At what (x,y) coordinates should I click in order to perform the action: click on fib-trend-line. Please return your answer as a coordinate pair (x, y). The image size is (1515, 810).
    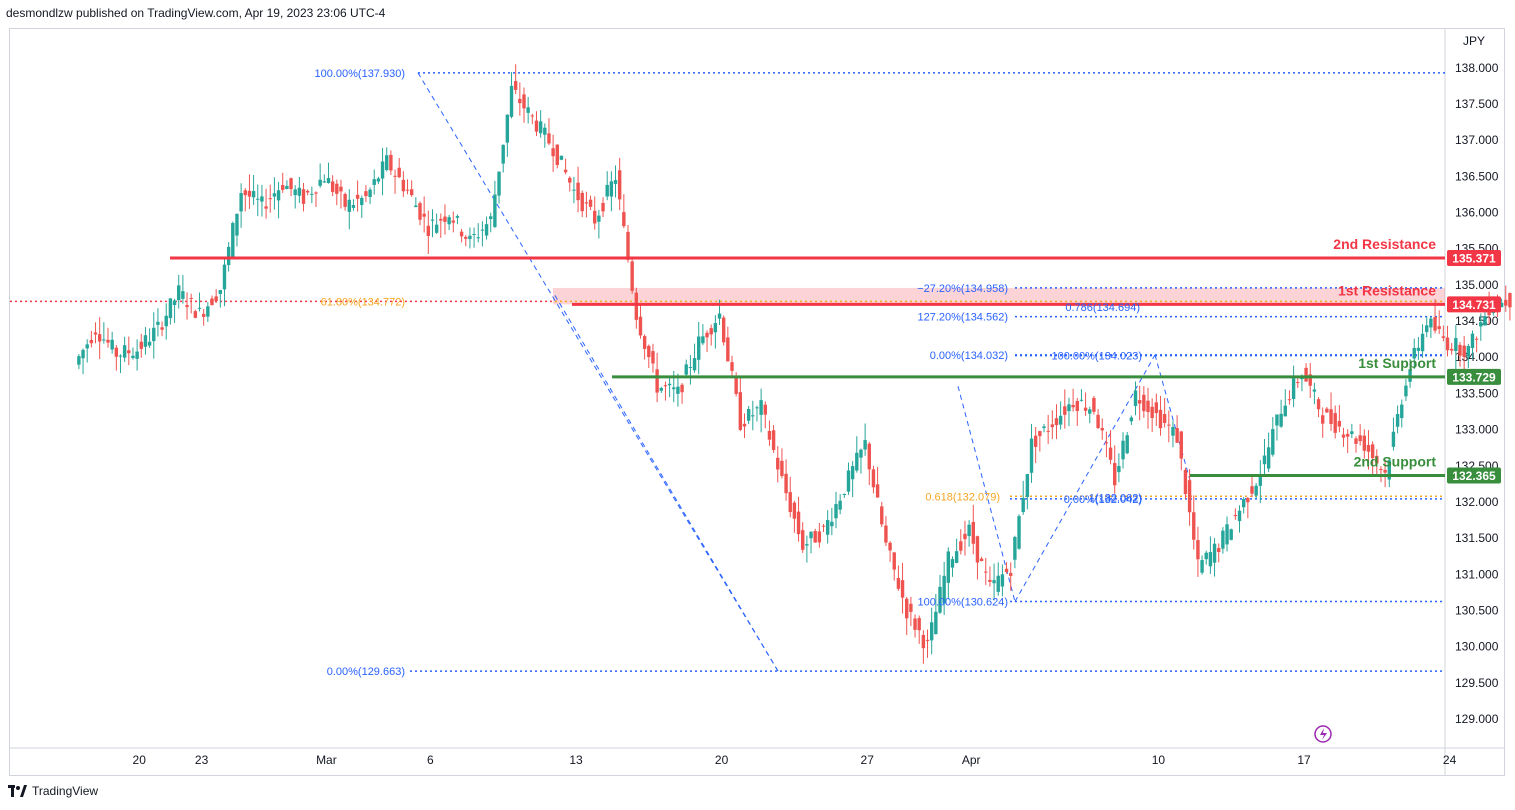
    Looking at the image, I should click on (1085, 478).